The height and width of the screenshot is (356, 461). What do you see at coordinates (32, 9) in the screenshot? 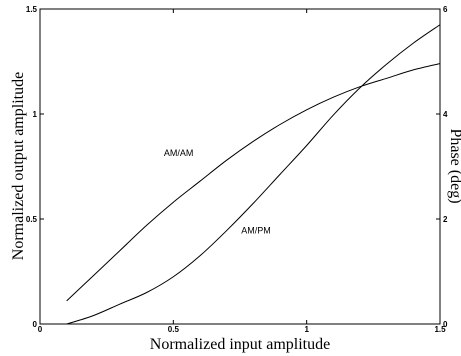
I see `y-tick-label: 1.5` at bounding box center [32, 9].